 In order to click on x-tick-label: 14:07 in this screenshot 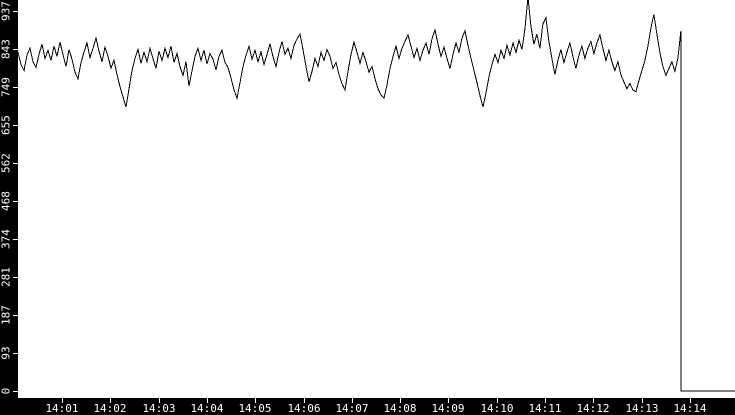, I will do `click(352, 408)`.